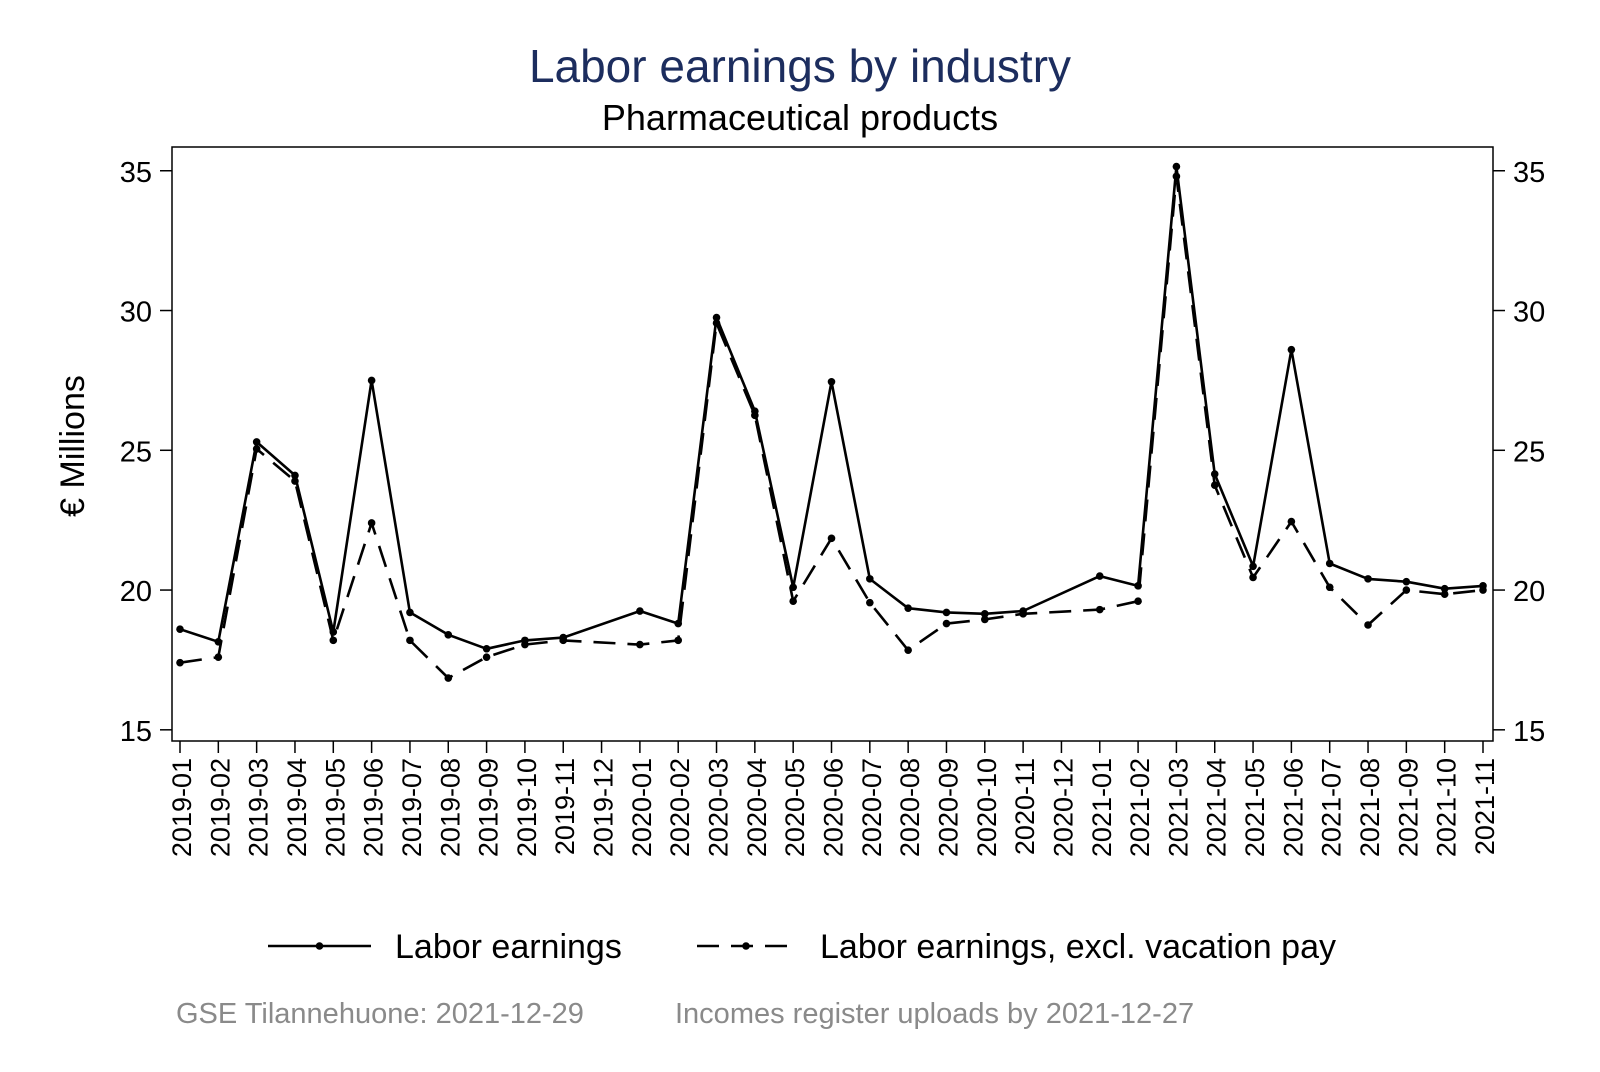 This screenshot has width=1600, height=1072. What do you see at coordinates (73, 446) in the screenshot?
I see `y-axis-label: € Millions` at bounding box center [73, 446].